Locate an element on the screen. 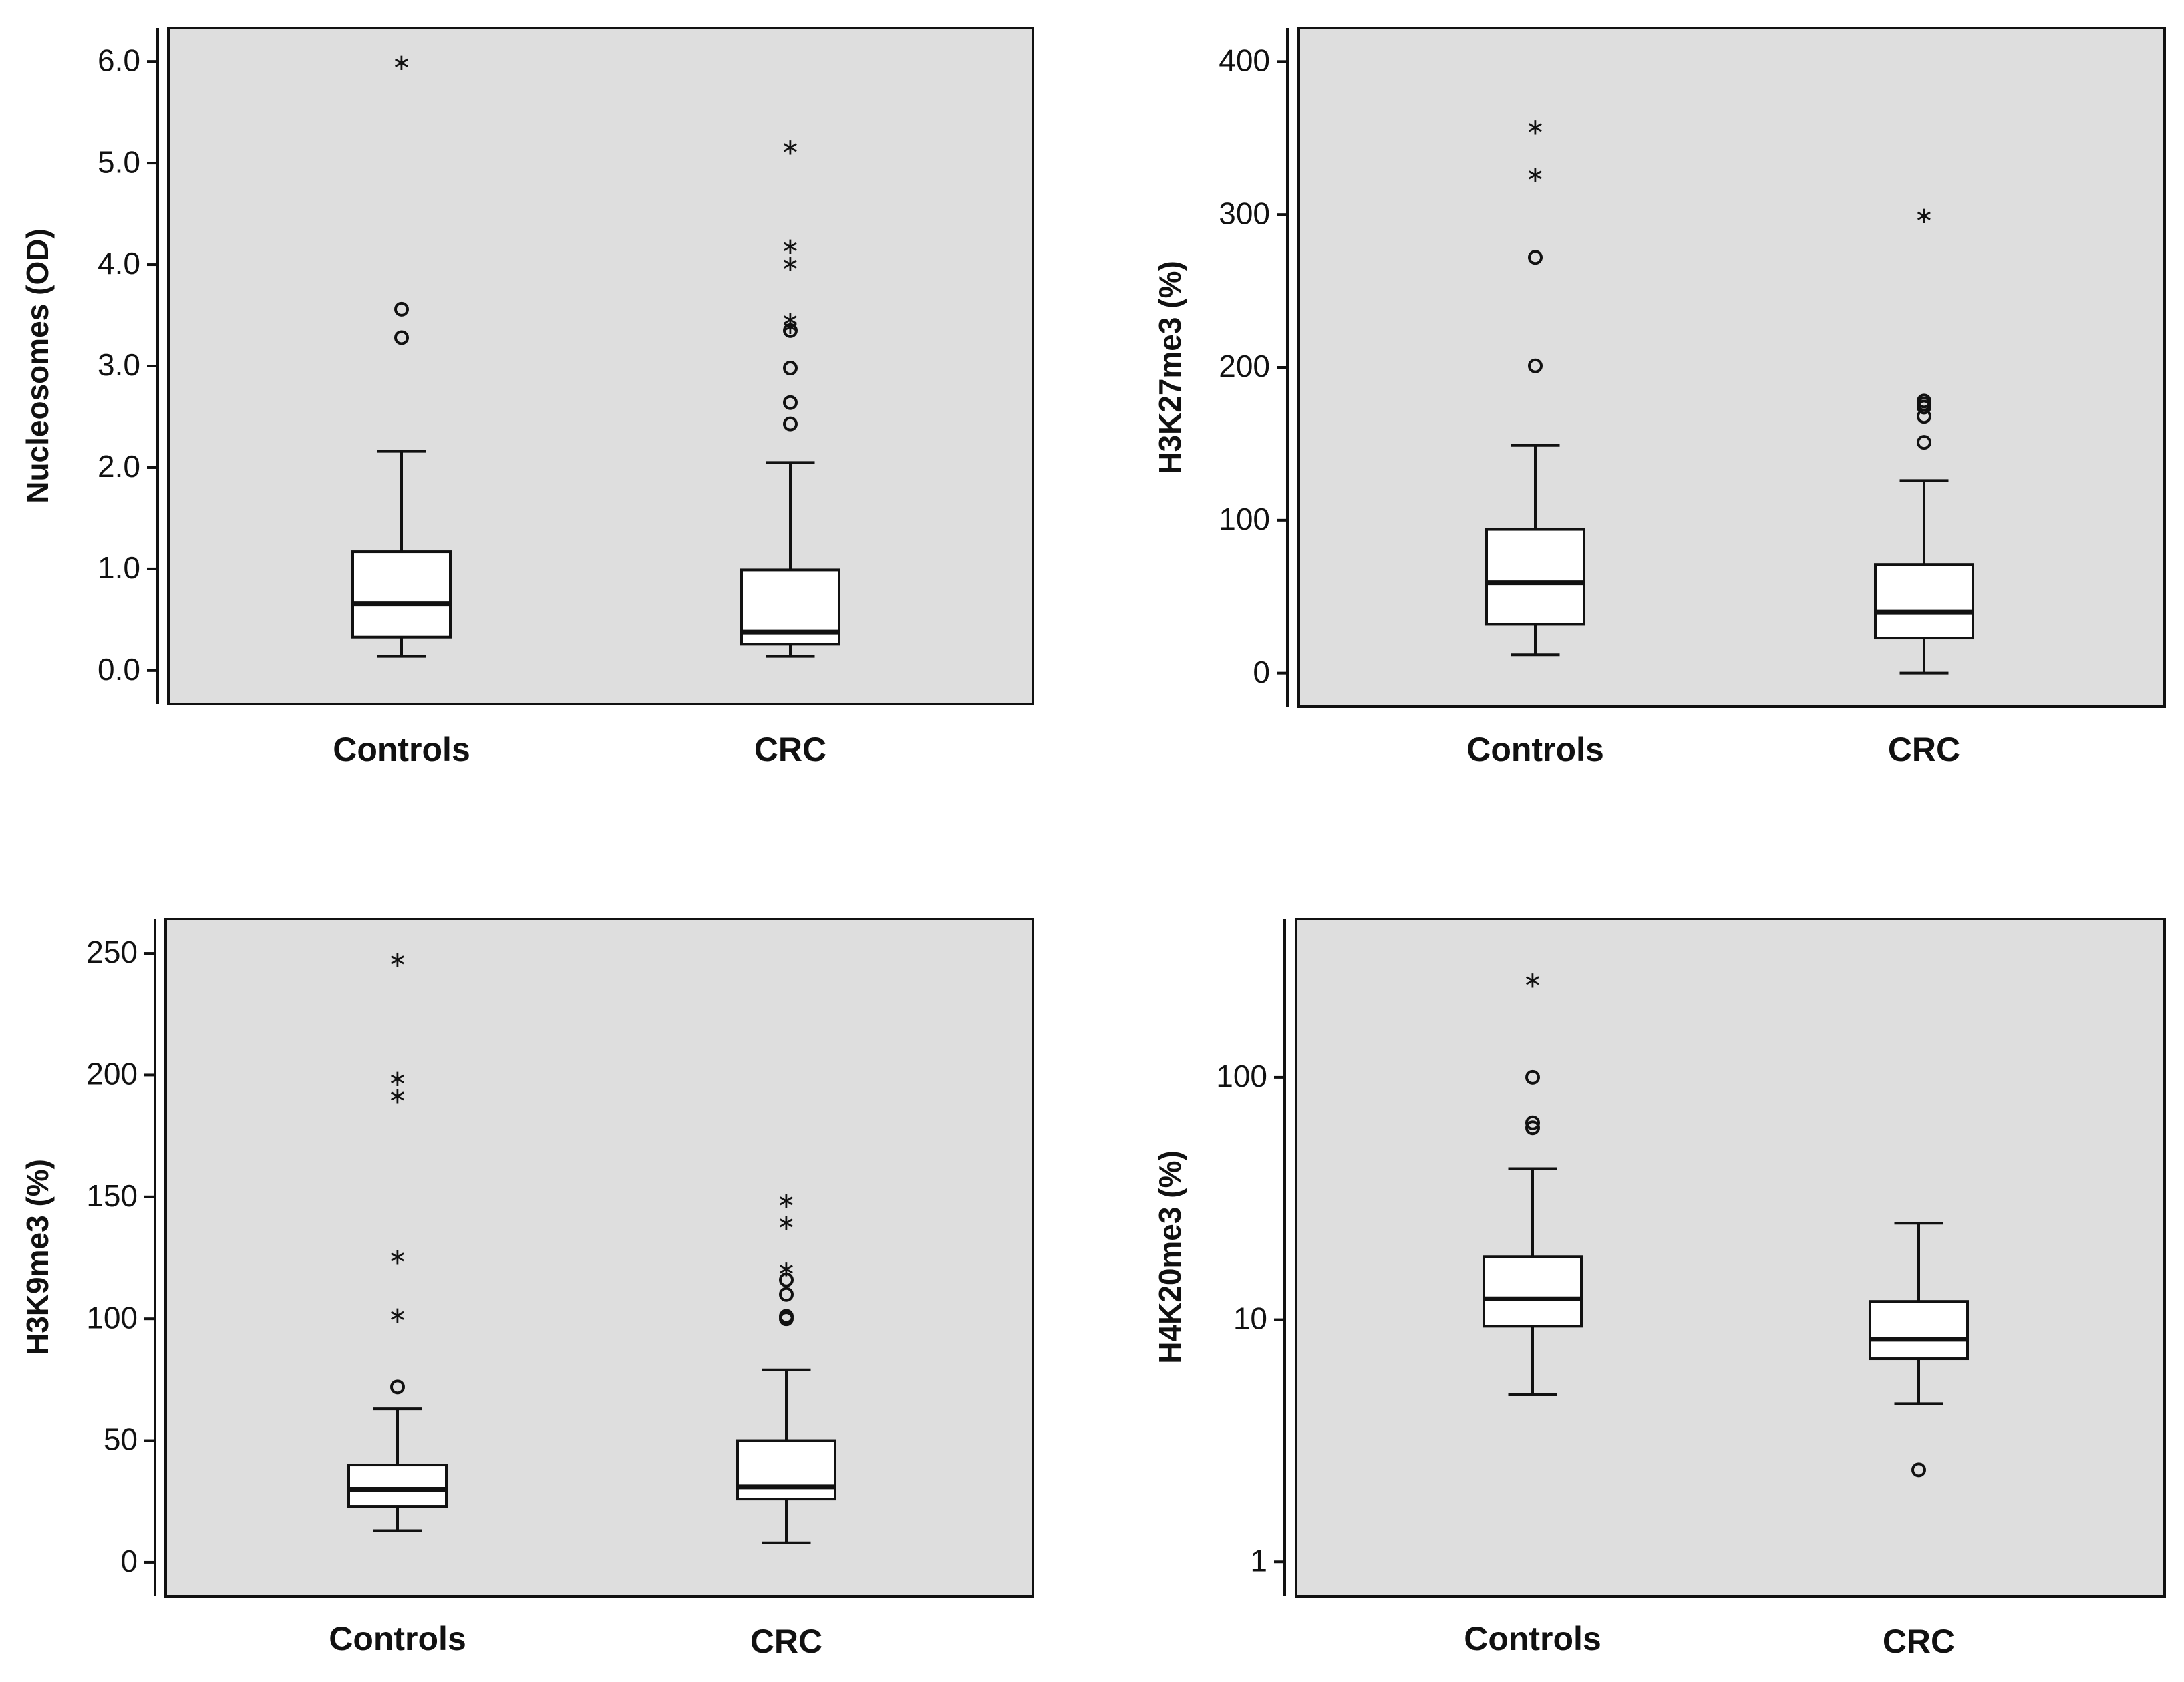 This screenshot has height=1682, width=2184. y-axis-title: Nucleosomes (OD) is located at coordinates (37, 366).